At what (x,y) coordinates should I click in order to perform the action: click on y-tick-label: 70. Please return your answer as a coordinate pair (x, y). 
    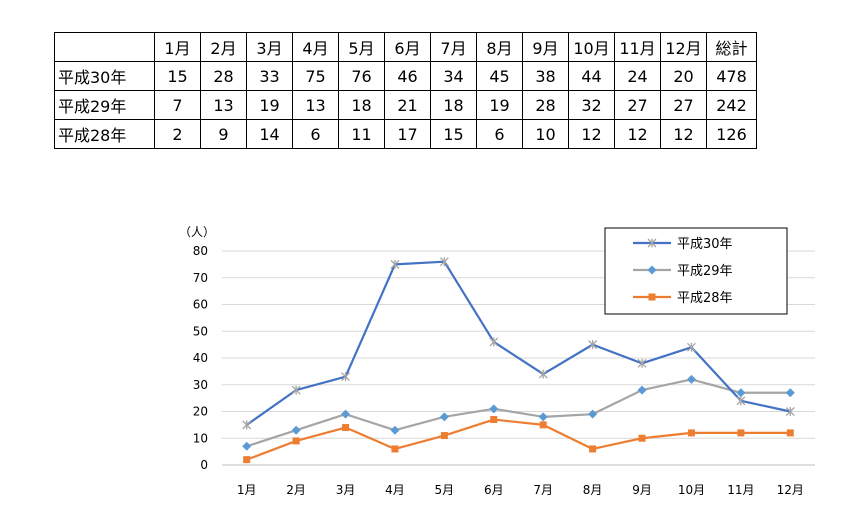
    Looking at the image, I should click on (200, 278).